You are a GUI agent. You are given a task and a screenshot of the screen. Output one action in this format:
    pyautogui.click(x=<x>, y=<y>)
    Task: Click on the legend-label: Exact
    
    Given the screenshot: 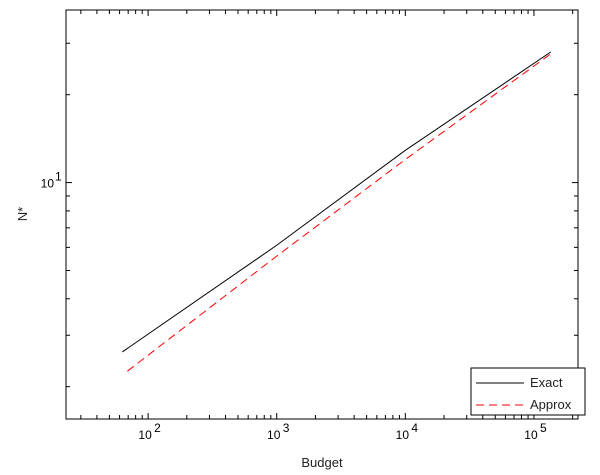 What is the action you would take?
    pyautogui.click(x=546, y=382)
    